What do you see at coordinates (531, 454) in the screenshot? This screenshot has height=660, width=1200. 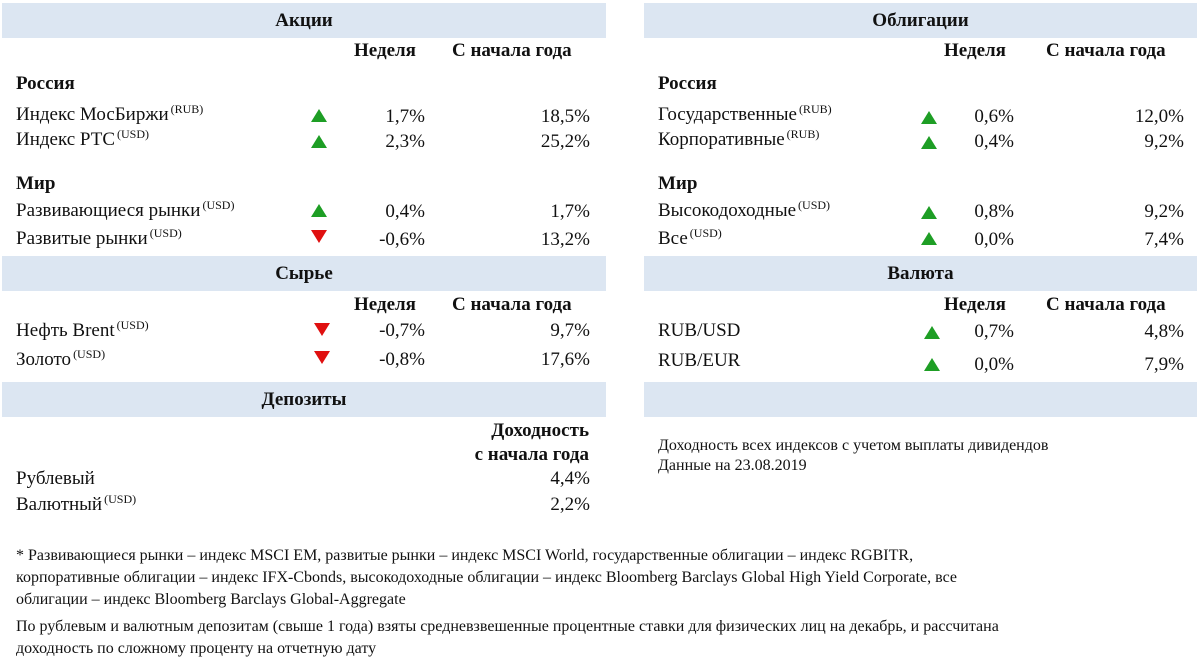 I see `deposits-col-line2: с начала года` at bounding box center [531, 454].